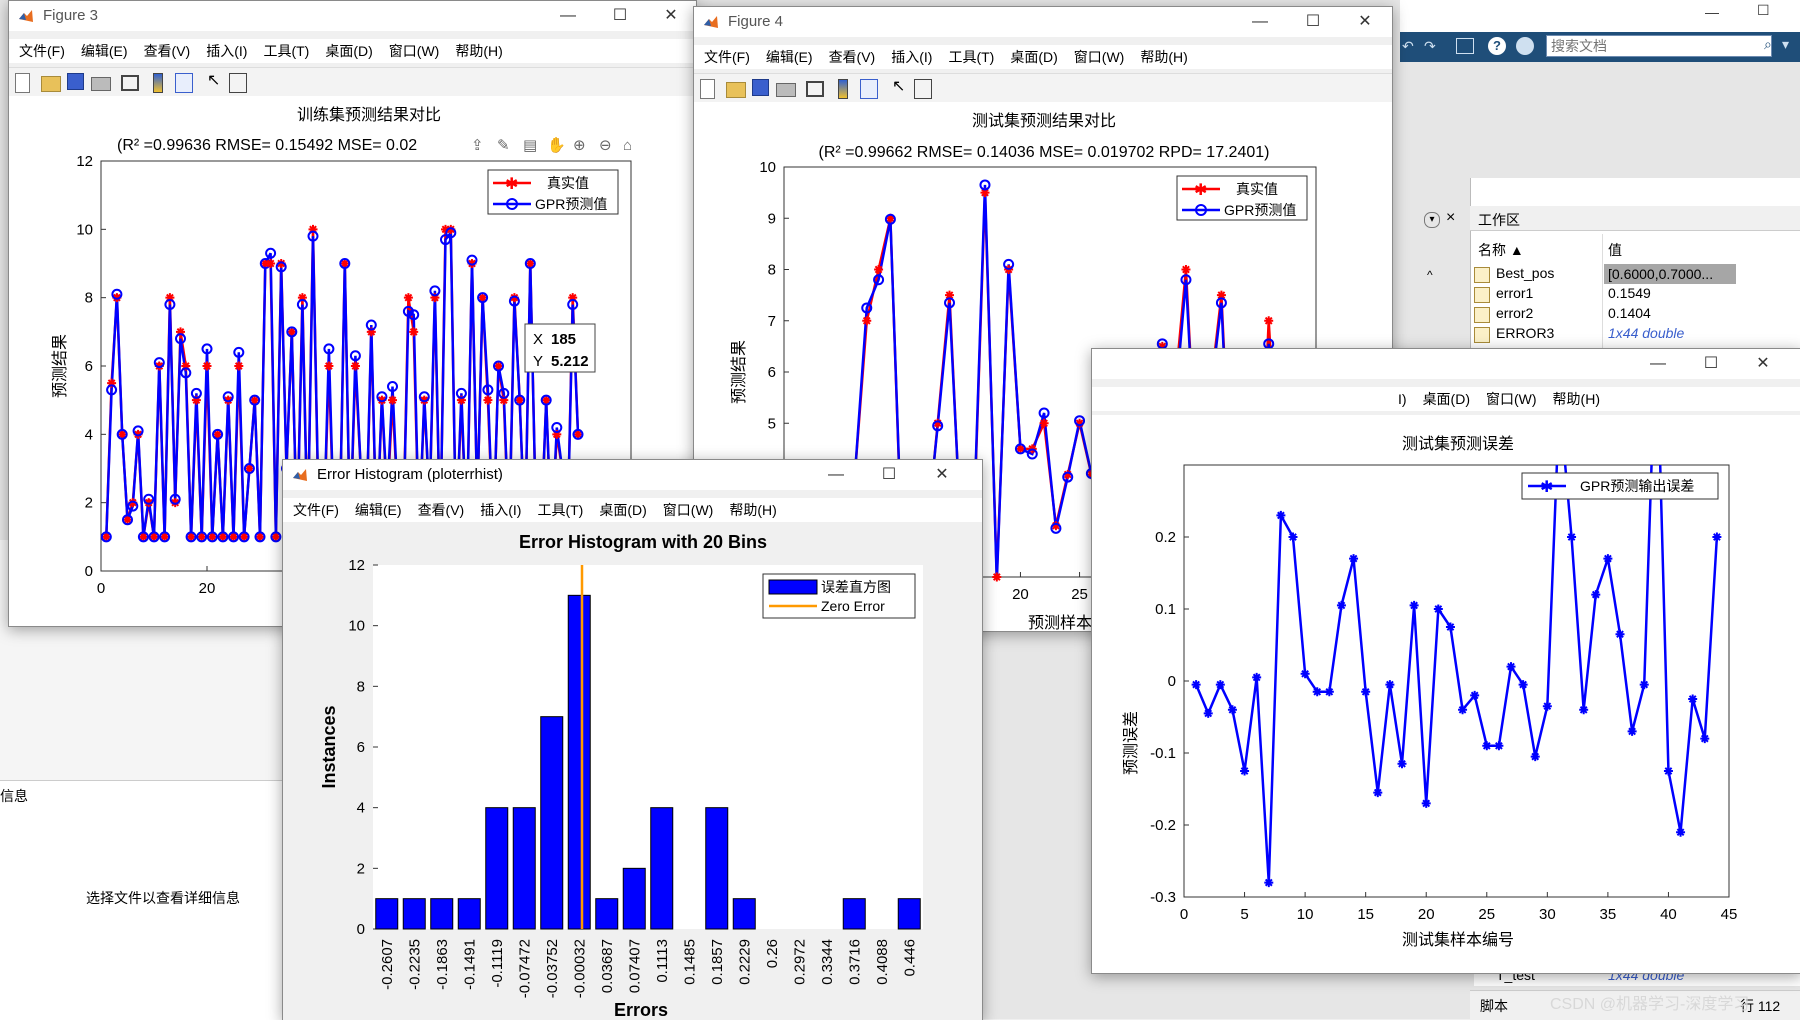  Describe the element at coordinates (627, 145) in the screenshot. I see `home-icon: ⌂` at that location.